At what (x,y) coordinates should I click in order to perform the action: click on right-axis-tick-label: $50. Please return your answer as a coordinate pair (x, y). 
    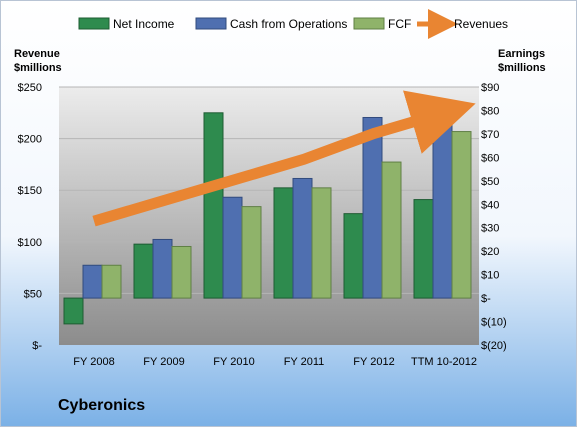
    Looking at the image, I should click on (490, 182).